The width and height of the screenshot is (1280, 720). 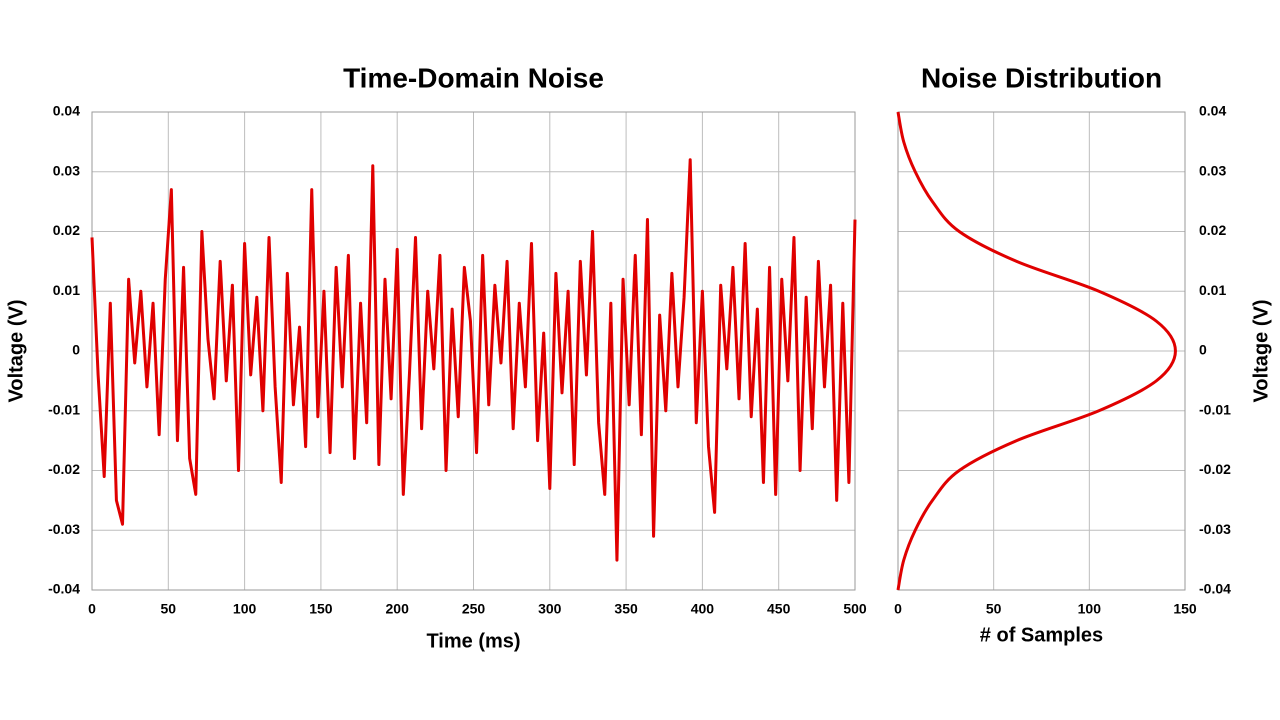 What do you see at coordinates (703, 609) in the screenshot?
I see `x-tick-label: 400` at bounding box center [703, 609].